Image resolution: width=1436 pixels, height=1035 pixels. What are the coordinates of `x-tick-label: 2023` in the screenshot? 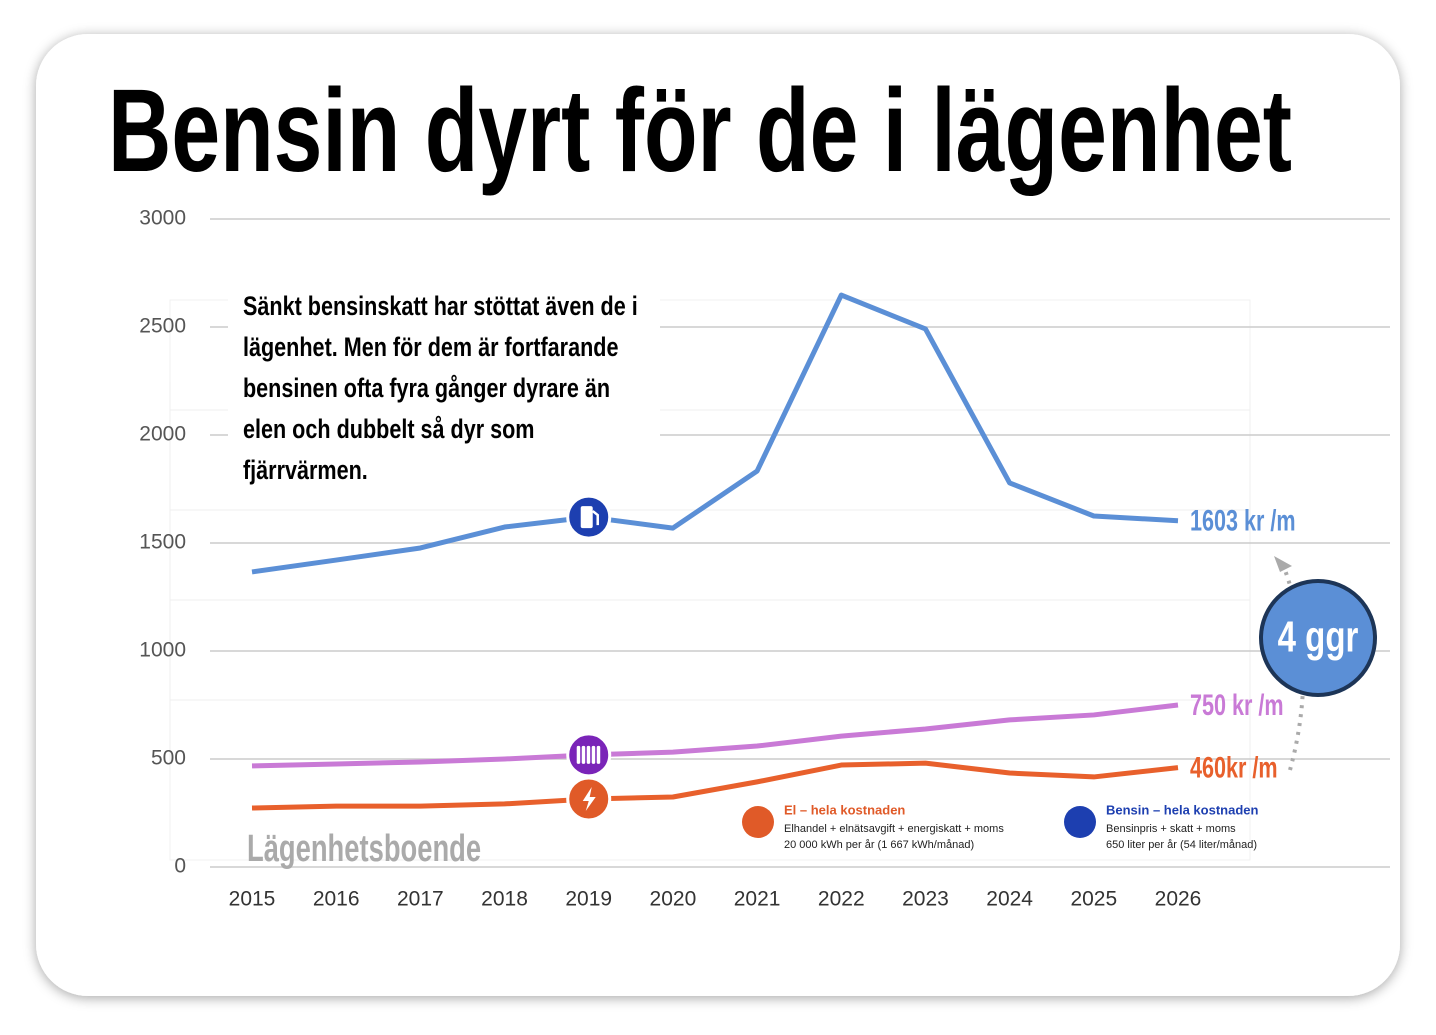 It's located at (925, 899).